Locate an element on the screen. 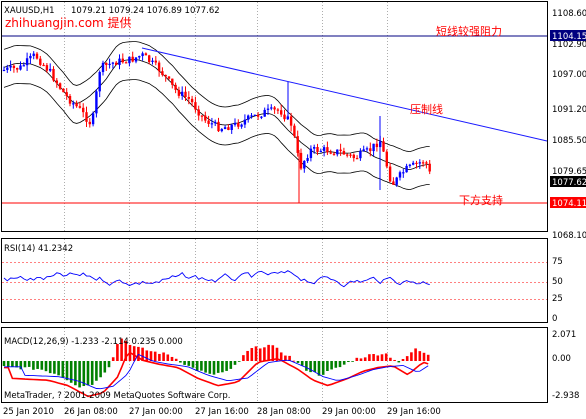 This screenshot has width=586, height=419. macd-axis: 2.071 0.00 -2.938 is located at coordinates (565, 365).